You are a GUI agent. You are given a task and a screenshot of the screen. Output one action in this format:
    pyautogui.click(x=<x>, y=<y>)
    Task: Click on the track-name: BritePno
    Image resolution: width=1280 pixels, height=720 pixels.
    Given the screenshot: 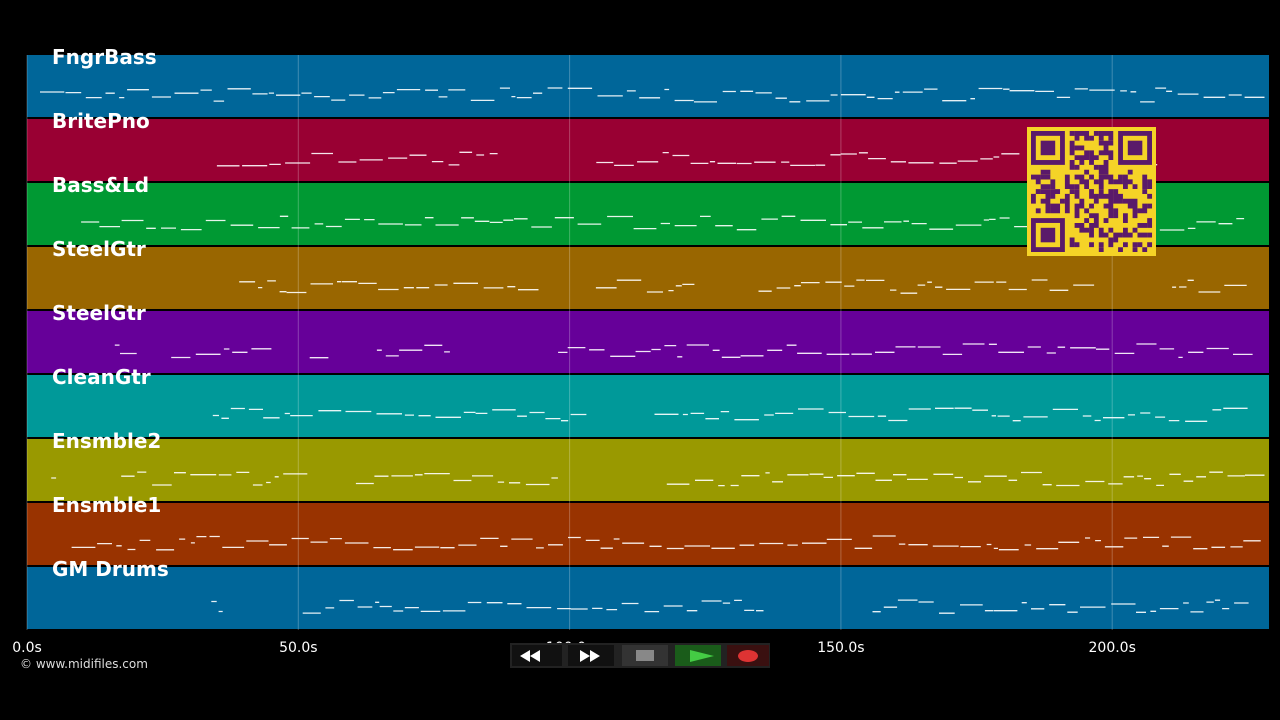 What is the action you would take?
    pyautogui.click(x=101, y=121)
    